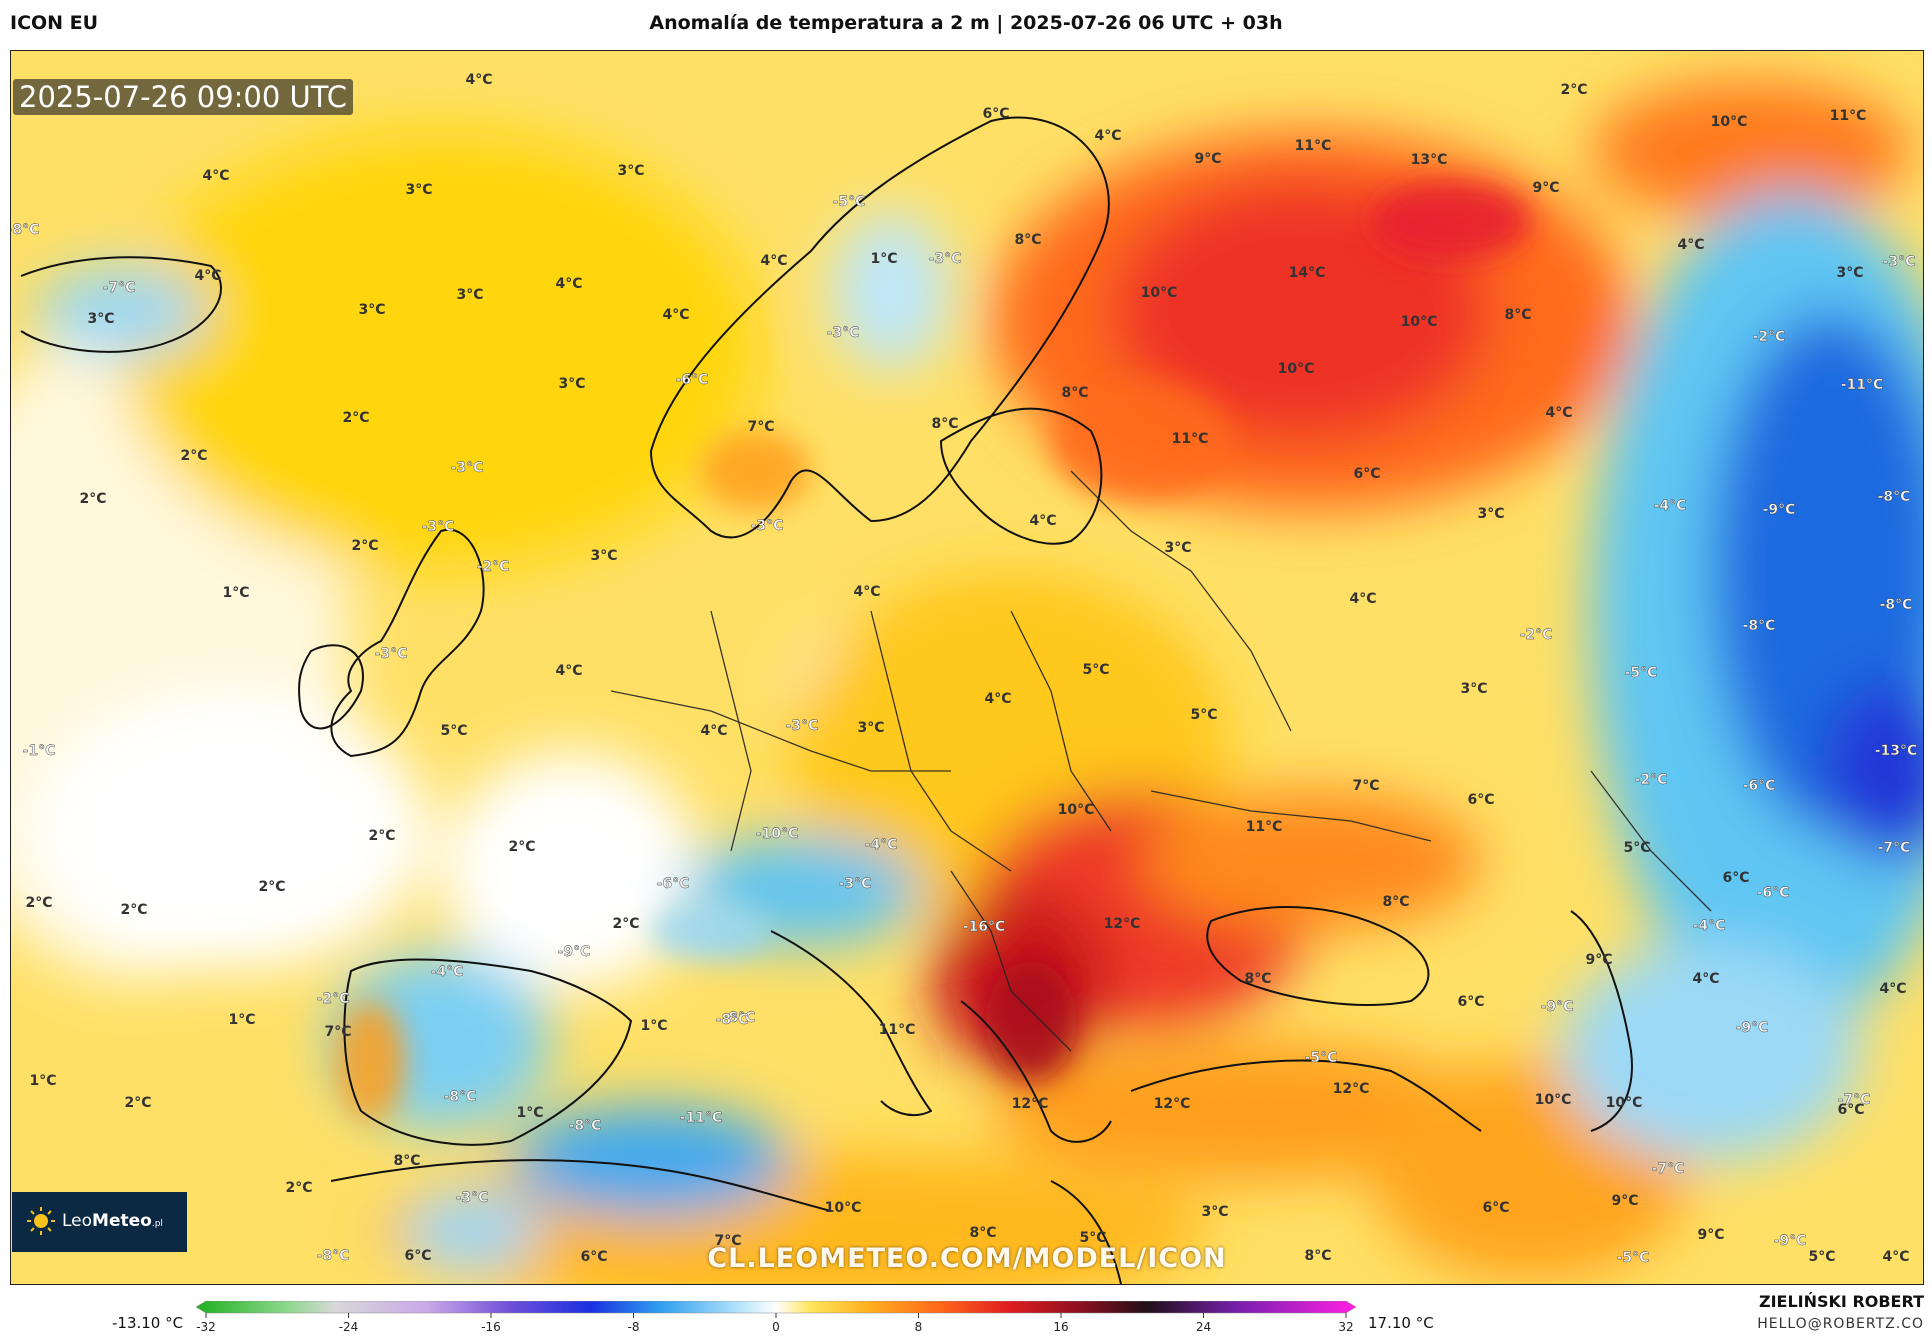 This screenshot has height=1339, width=1932. Describe the element at coordinates (1401, 1323) in the screenshot. I see `colorbar-max-label: 17.10 °C` at that location.